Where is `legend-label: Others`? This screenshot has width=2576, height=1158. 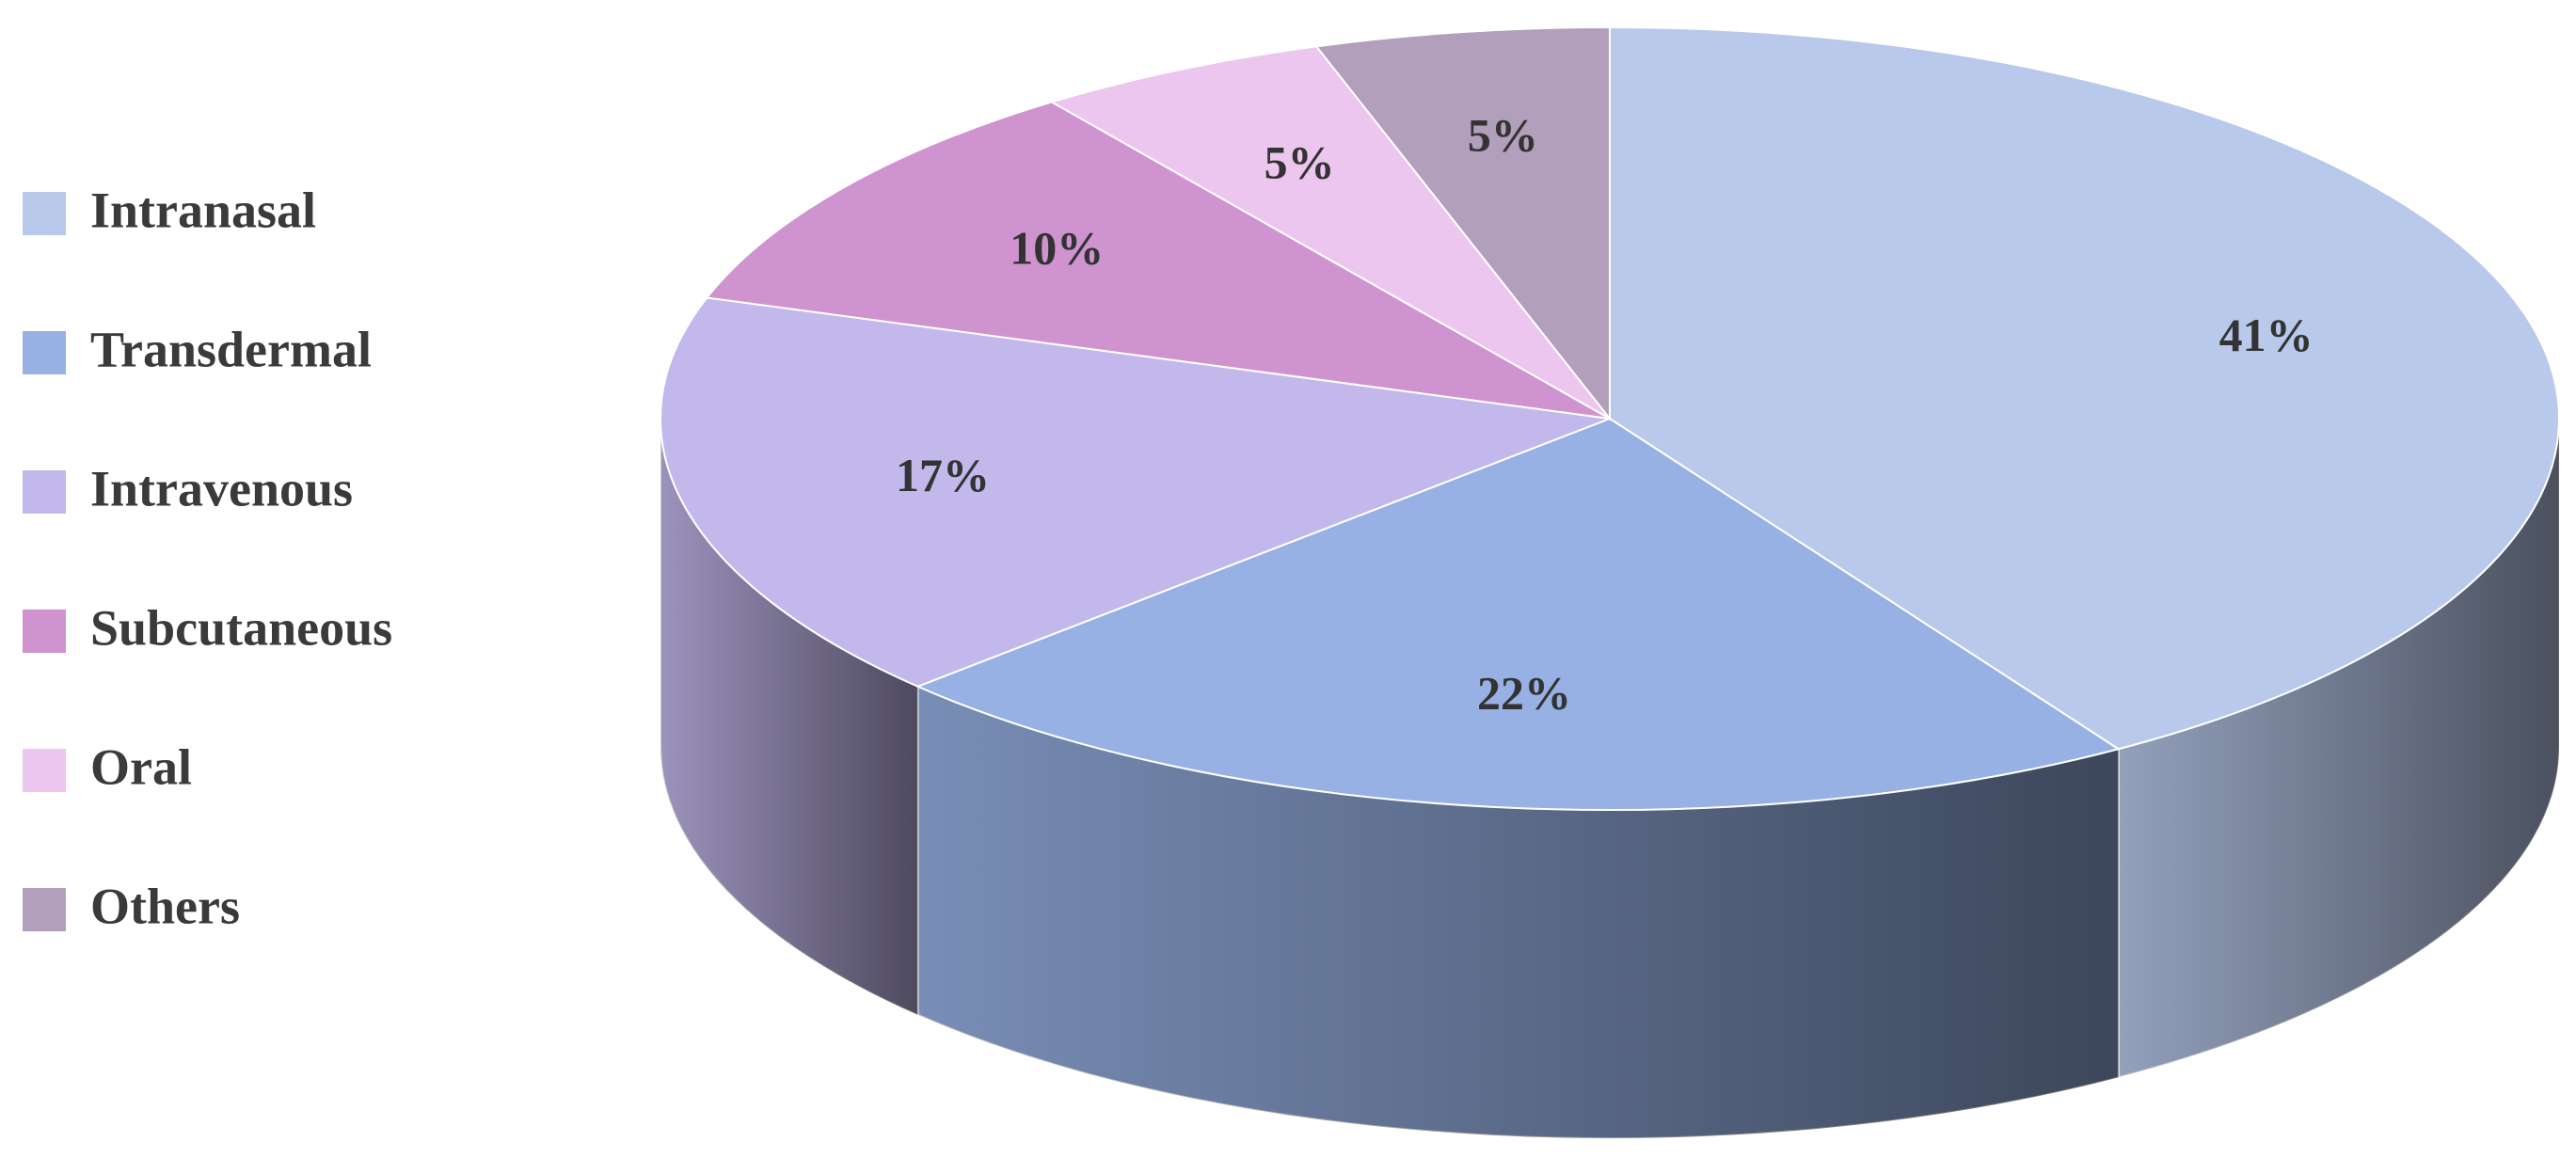
legend-label: Others is located at coordinates (165, 906).